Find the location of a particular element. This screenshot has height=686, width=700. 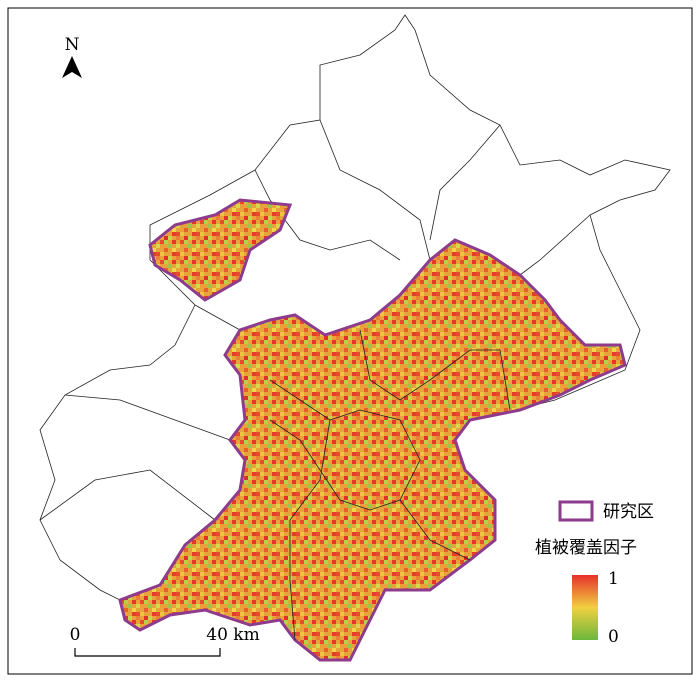

study-area is located at coordinates (220, 250).